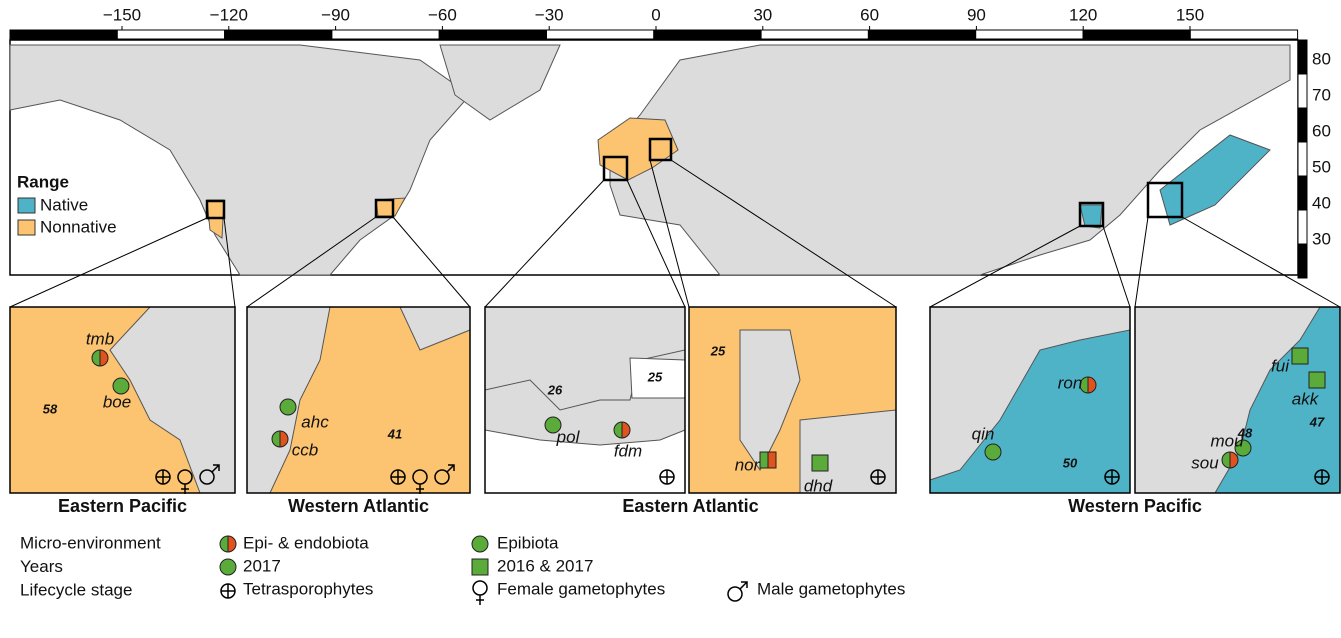 The image size is (1341, 638). What do you see at coordinates (122, 14) in the screenshot?
I see `lon-tick-label: −150` at bounding box center [122, 14].